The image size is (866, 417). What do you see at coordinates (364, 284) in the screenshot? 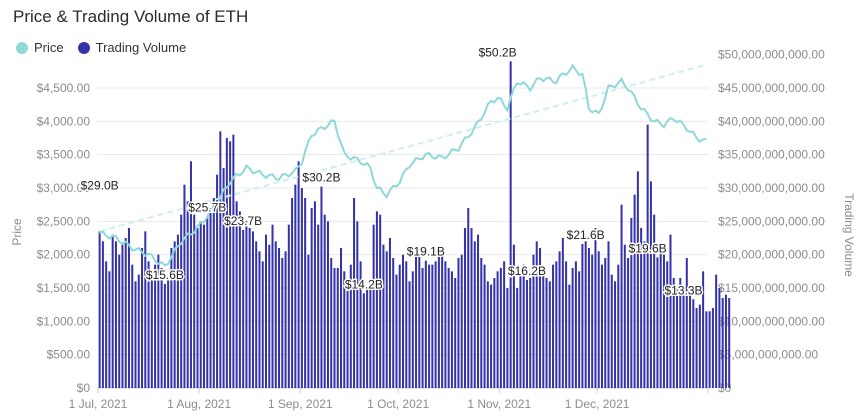
I see `volume-data-label: $14.2B` at bounding box center [364, 284].